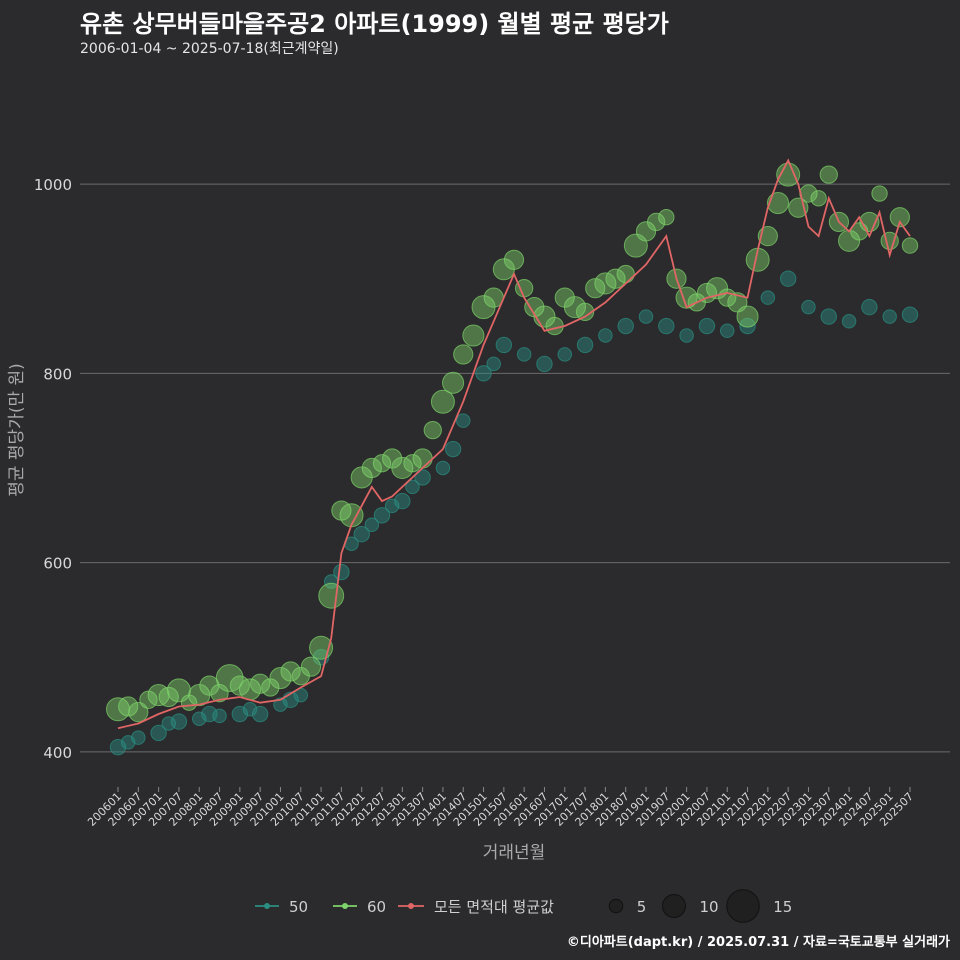  Describe the element at coordinates (209, 49) in the screenshot. I see `chart-subtitle: 2006-01-04 ~ 2025-07-18(최근계약일)` at that location.